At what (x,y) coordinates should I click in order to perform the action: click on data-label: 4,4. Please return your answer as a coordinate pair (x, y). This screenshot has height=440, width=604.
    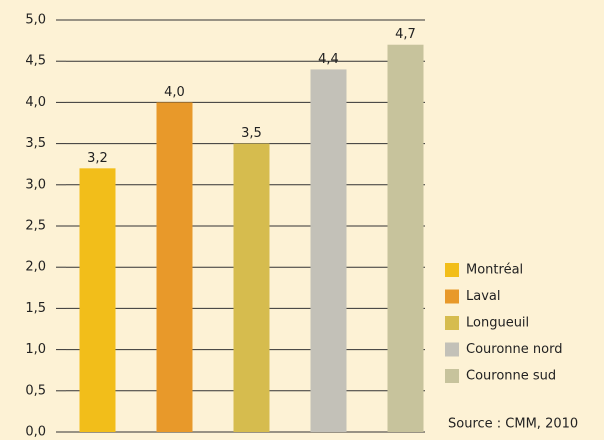
    Looking at the image, I should click on (328, 59).